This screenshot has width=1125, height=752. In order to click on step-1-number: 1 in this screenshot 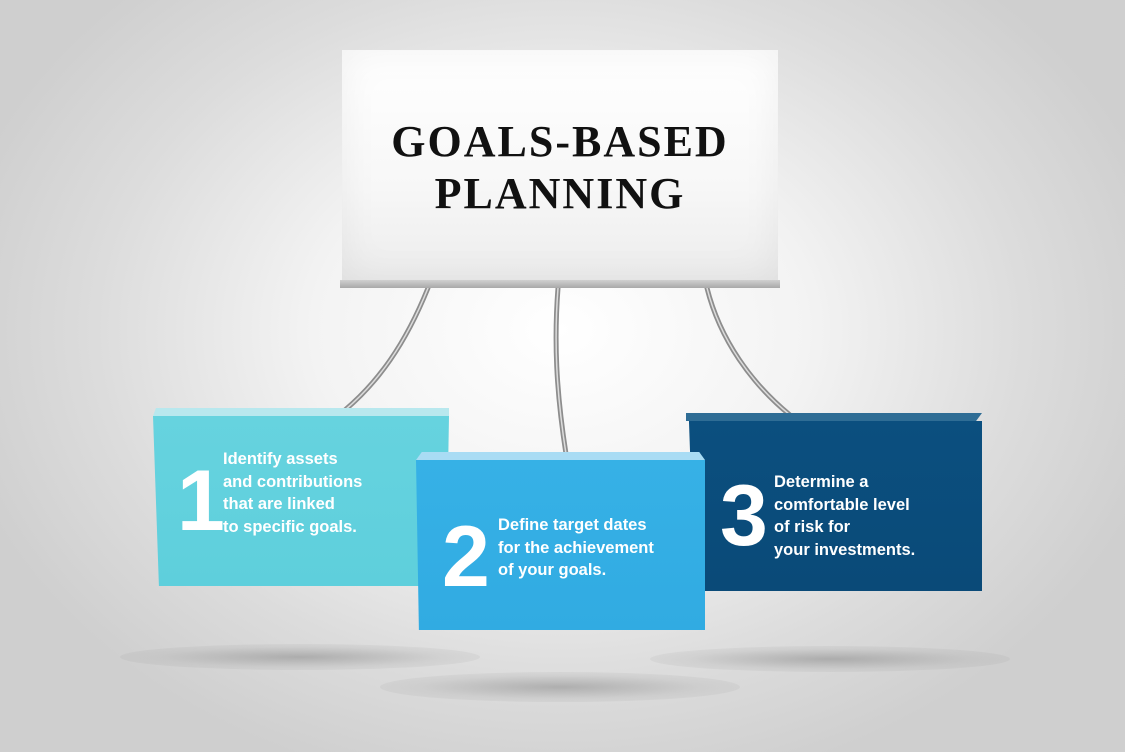, I will do `click(201, 501)`.